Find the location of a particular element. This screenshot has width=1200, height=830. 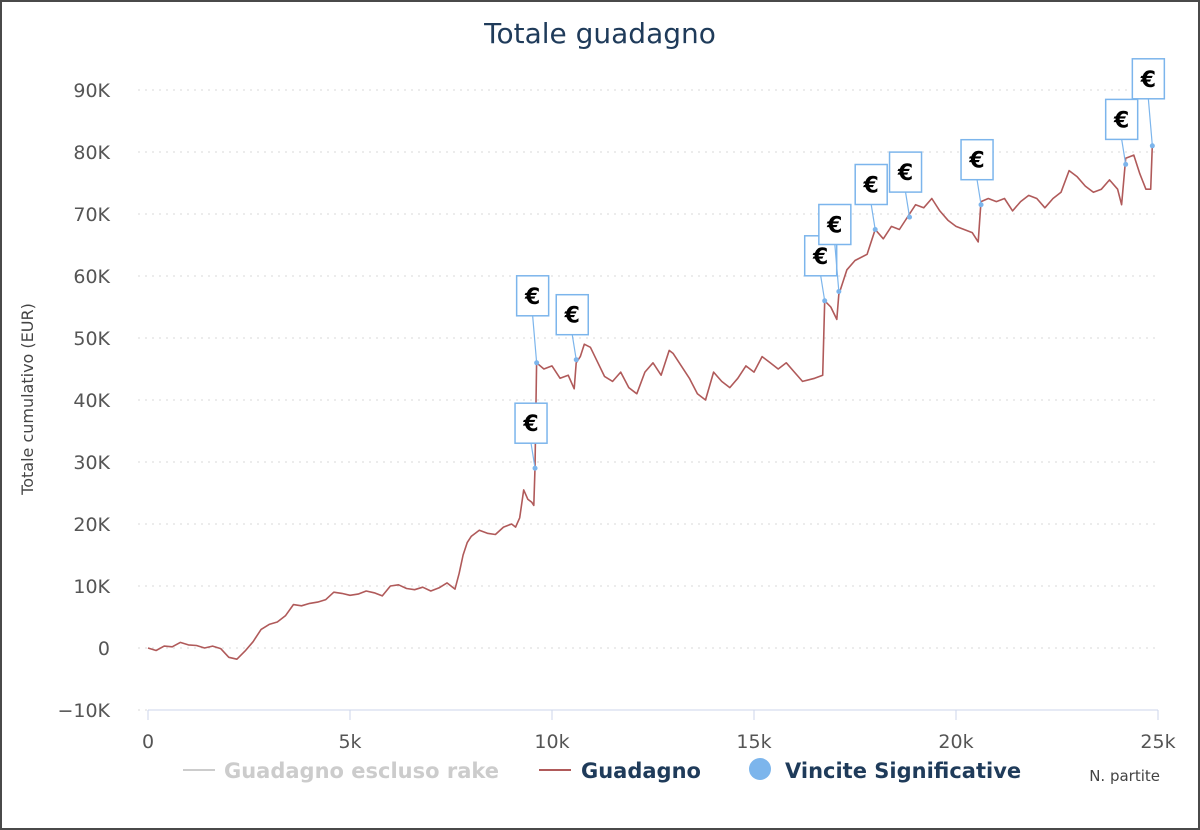

y-tick-label: 60K is located at coordinates (91, 277).